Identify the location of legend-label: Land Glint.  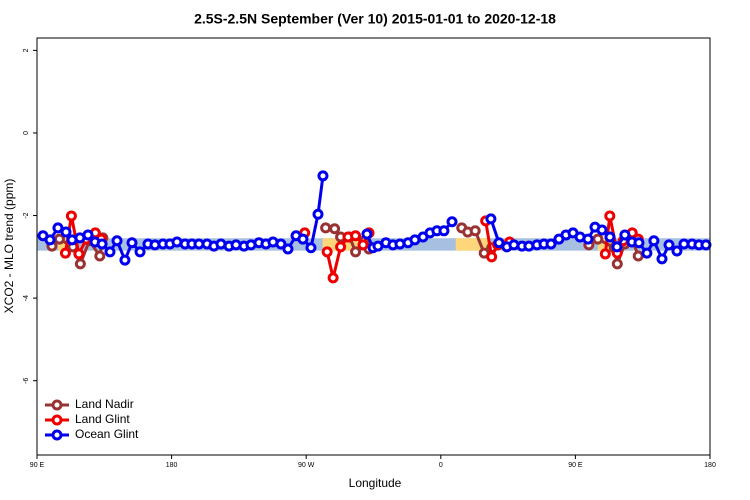
(102, 419).